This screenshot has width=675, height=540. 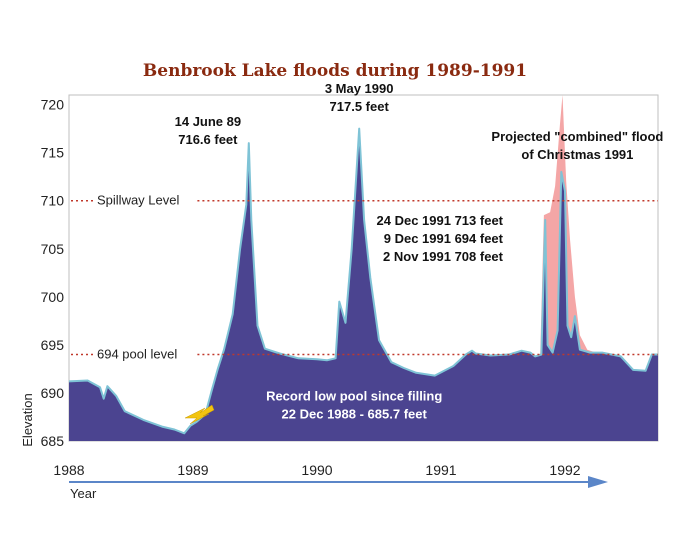 What do you see at coordinates (444, 238) in the screenshot?
I see `annotation-line: 9 Dec 1991 694 feet` at bounding box center [444, 238].